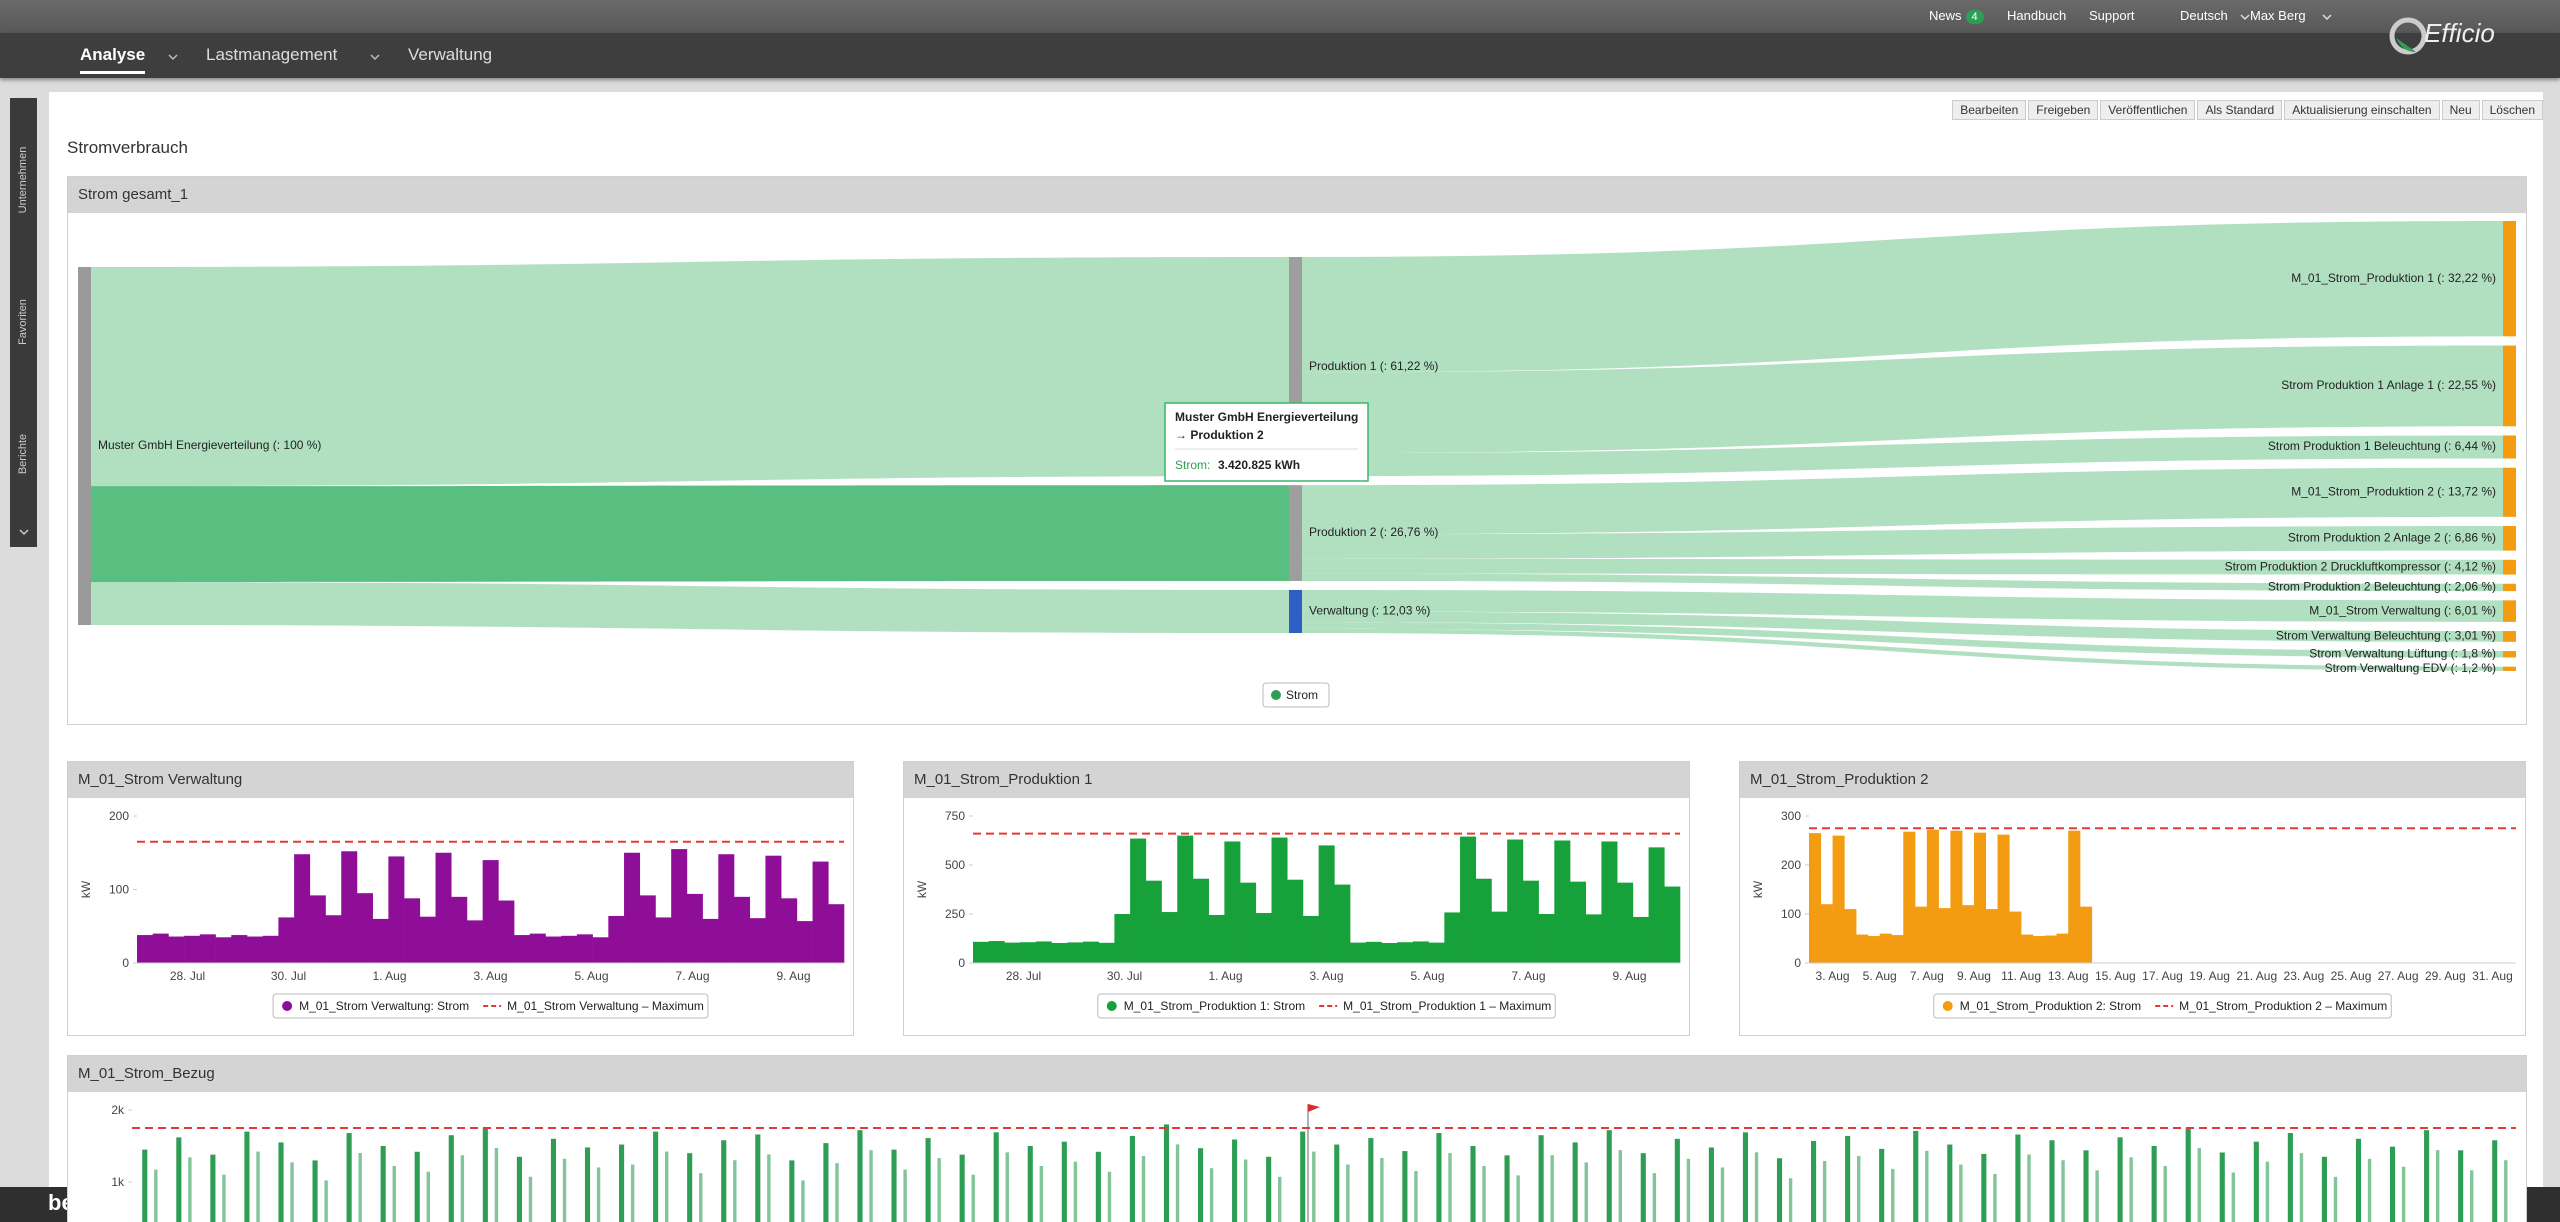  What do you see at coordinates (384, 1006) in the screenshot?
I see `legend-label: M_01_Strom Verwaltung: Strom` at bounding box center [384, 1006].